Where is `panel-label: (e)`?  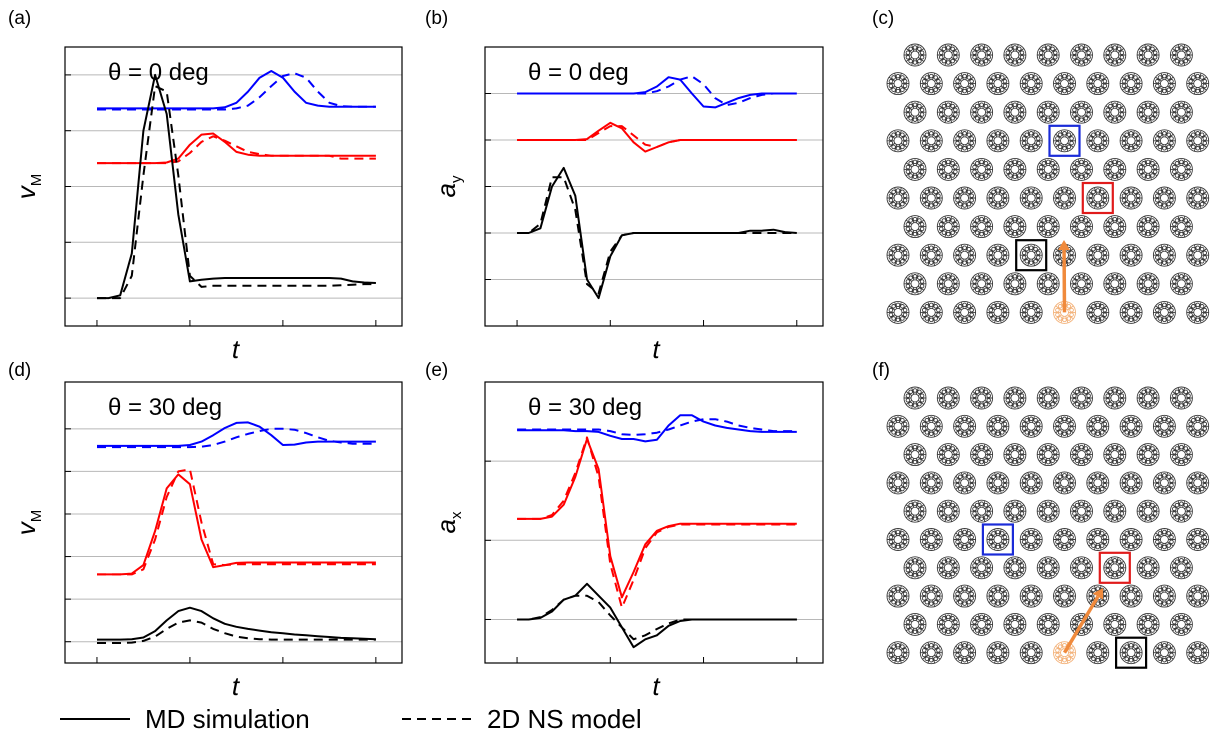 panel-label: (e) is located at coordinates (436, 370).